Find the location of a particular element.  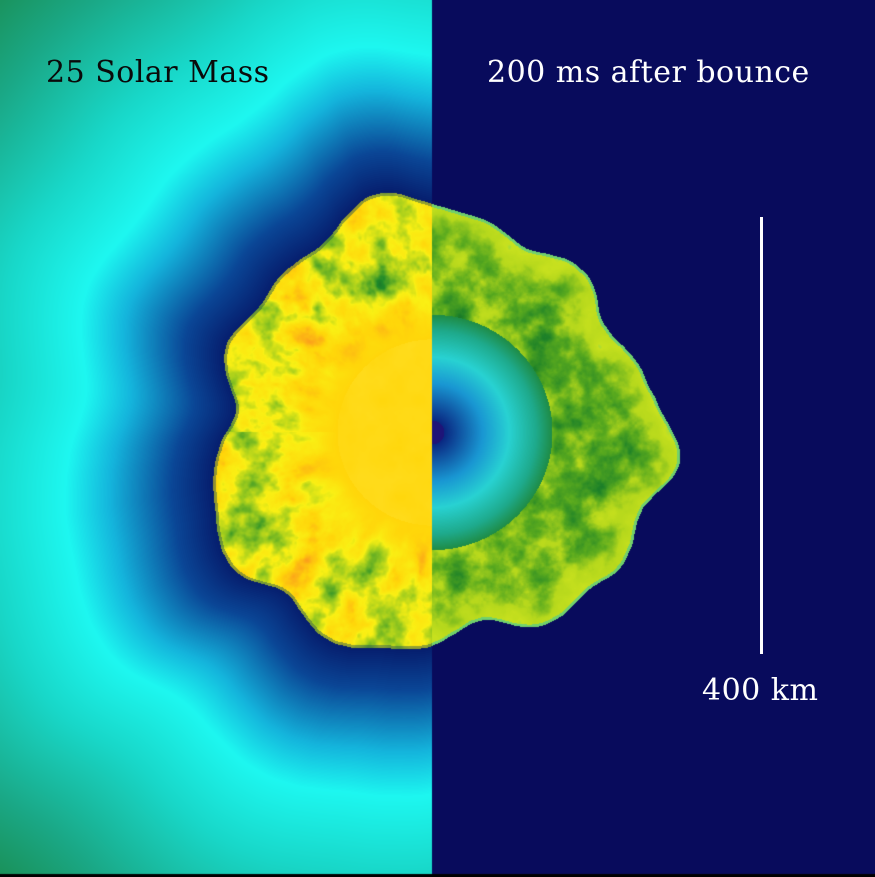

scale-label: 400 km is located at coordinates (760, 690).